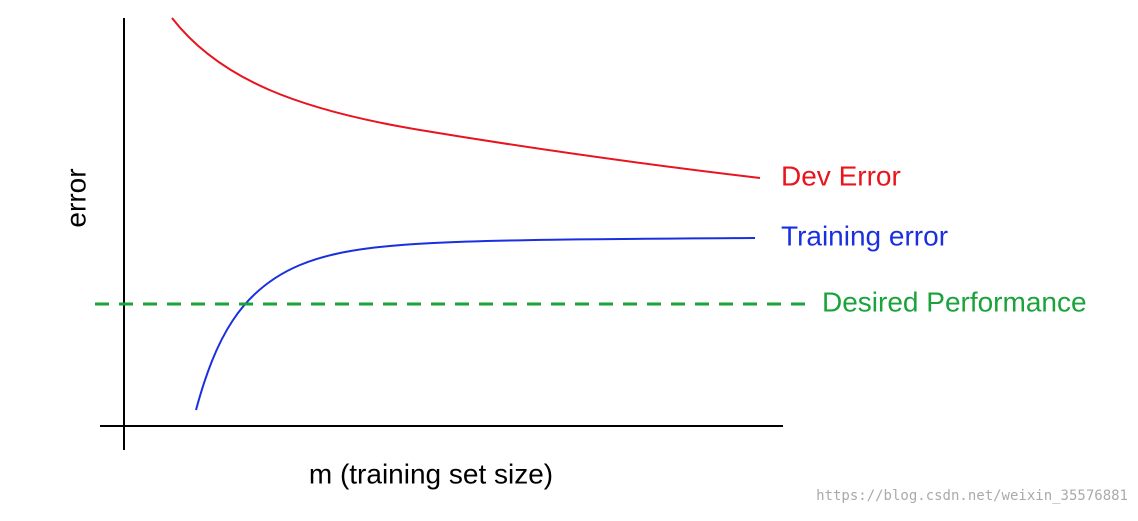 This screenshot has height=521, width=1138. I want to click on watermark: https://blog.csdn.net/weixin_35576881, so click(972, 496).